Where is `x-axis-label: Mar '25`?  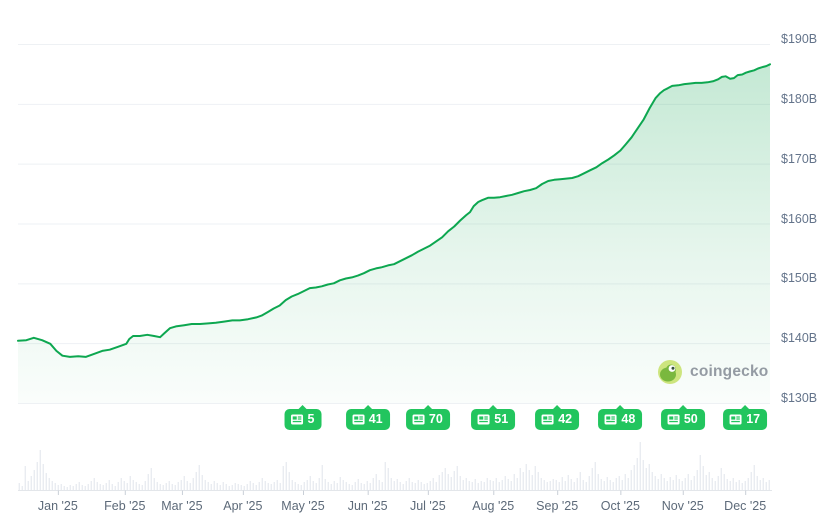
x-axis-label: Mar '25 is located at coordinates (182, 506).